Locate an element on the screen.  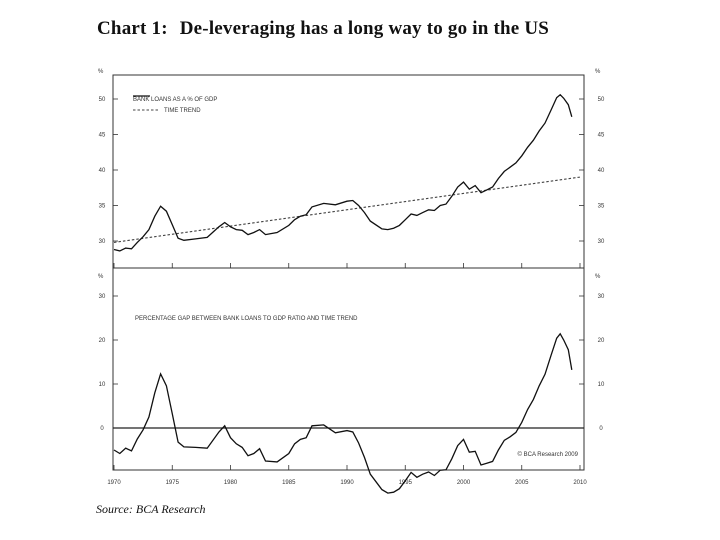
top-y-tick-label-left: 35 is located at coordinates (102, 207).